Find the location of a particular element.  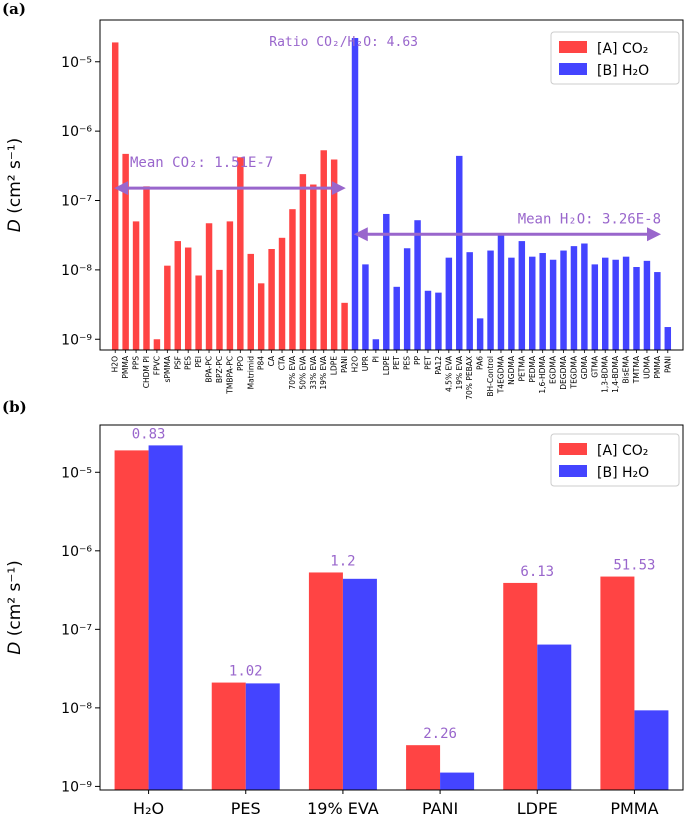

a-xtick-label: TEGDMA is located at coordinates (573, 372).